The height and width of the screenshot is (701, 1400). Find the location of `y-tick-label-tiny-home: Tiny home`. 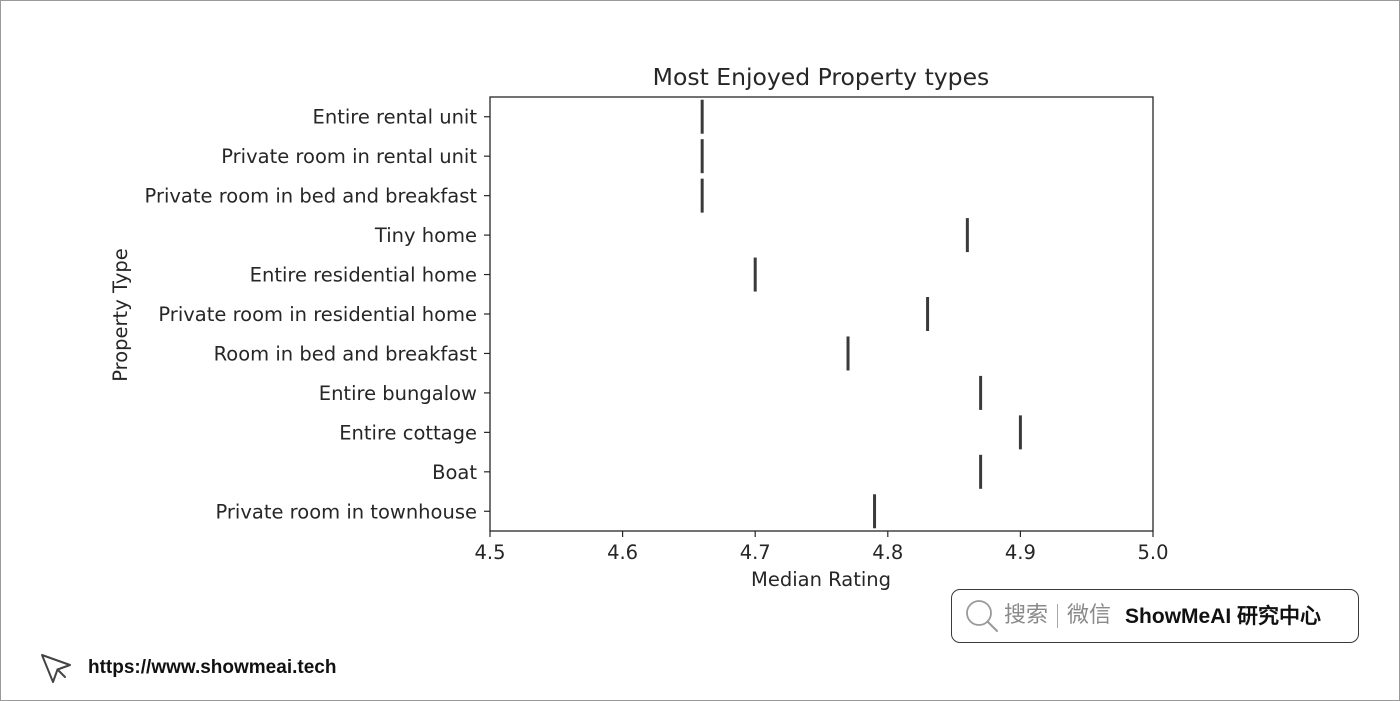

y-tick-label-tiny-home: Tiny home is located at coordinates (425, 235).